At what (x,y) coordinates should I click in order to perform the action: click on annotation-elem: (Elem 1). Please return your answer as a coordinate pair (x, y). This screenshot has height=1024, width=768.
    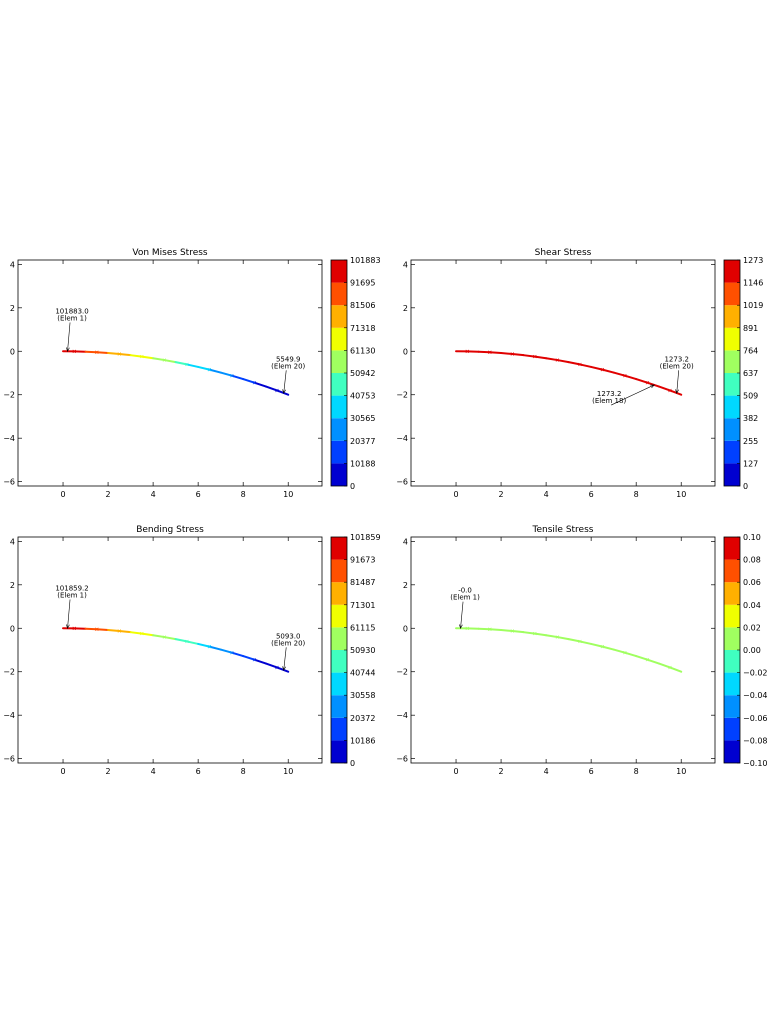
    Looking at the image, I should click on (72, 319).